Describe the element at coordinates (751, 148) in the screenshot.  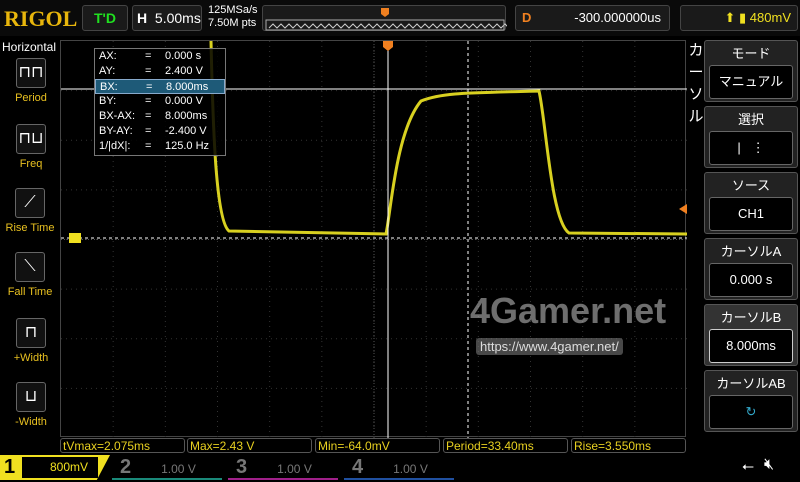
I see `select-cursor-icon: | ⋮` at that location.